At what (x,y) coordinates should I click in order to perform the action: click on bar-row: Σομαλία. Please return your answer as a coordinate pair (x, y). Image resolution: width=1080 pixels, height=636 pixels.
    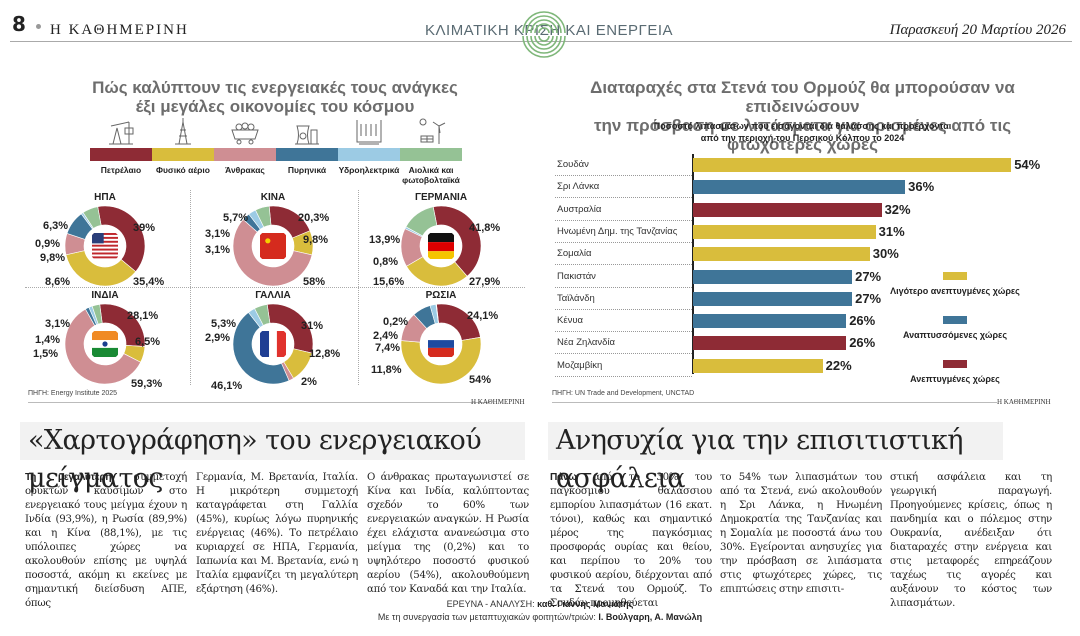
    Looking at the image, I should click on (623, 254).